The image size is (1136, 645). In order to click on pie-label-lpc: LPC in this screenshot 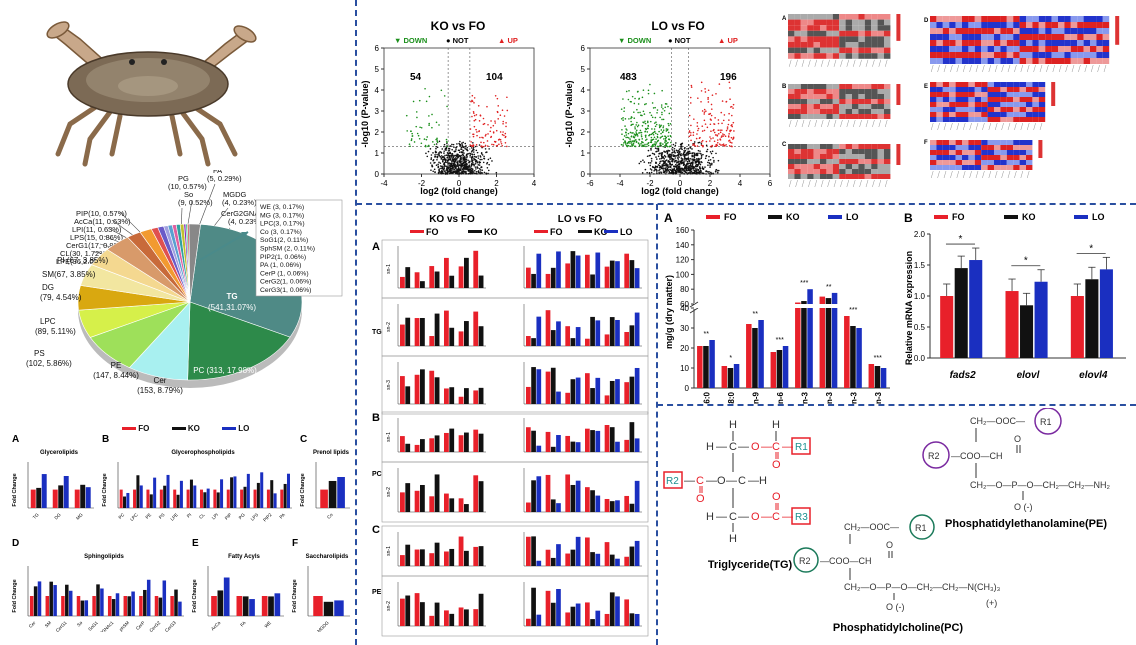, I will do `click(48, 321)`.